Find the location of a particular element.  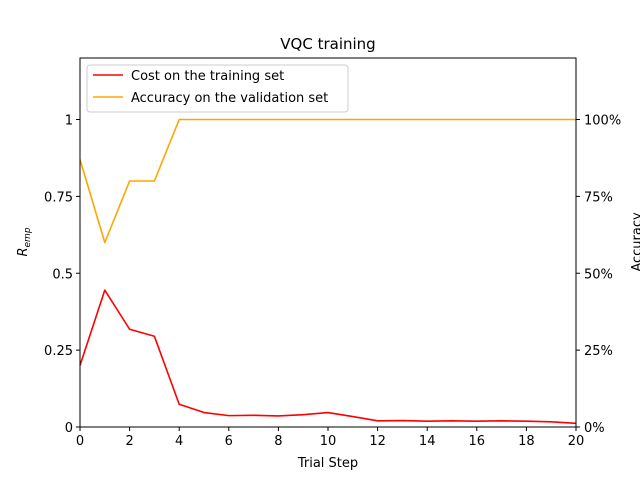

x-tick-label: 2 is located at coordinates (129, 441).